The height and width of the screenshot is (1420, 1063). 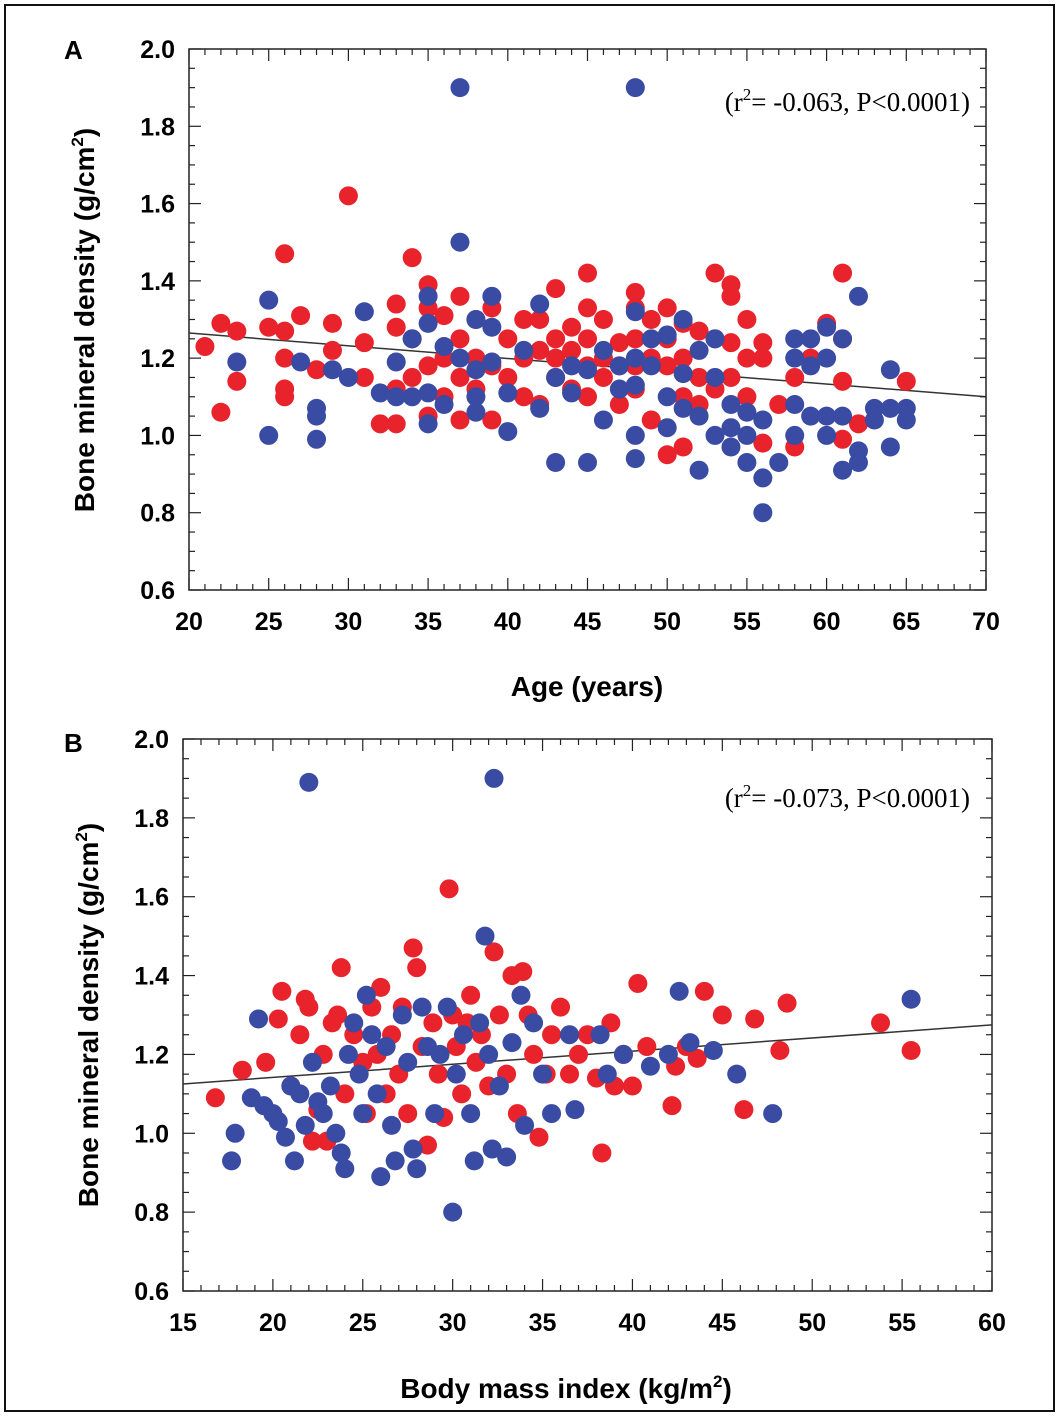 What do you see at coordinates (183, 1323) in the screenshot?
I see `panel-b-x-tick-label: 15` at bounding box center [183, 1323].